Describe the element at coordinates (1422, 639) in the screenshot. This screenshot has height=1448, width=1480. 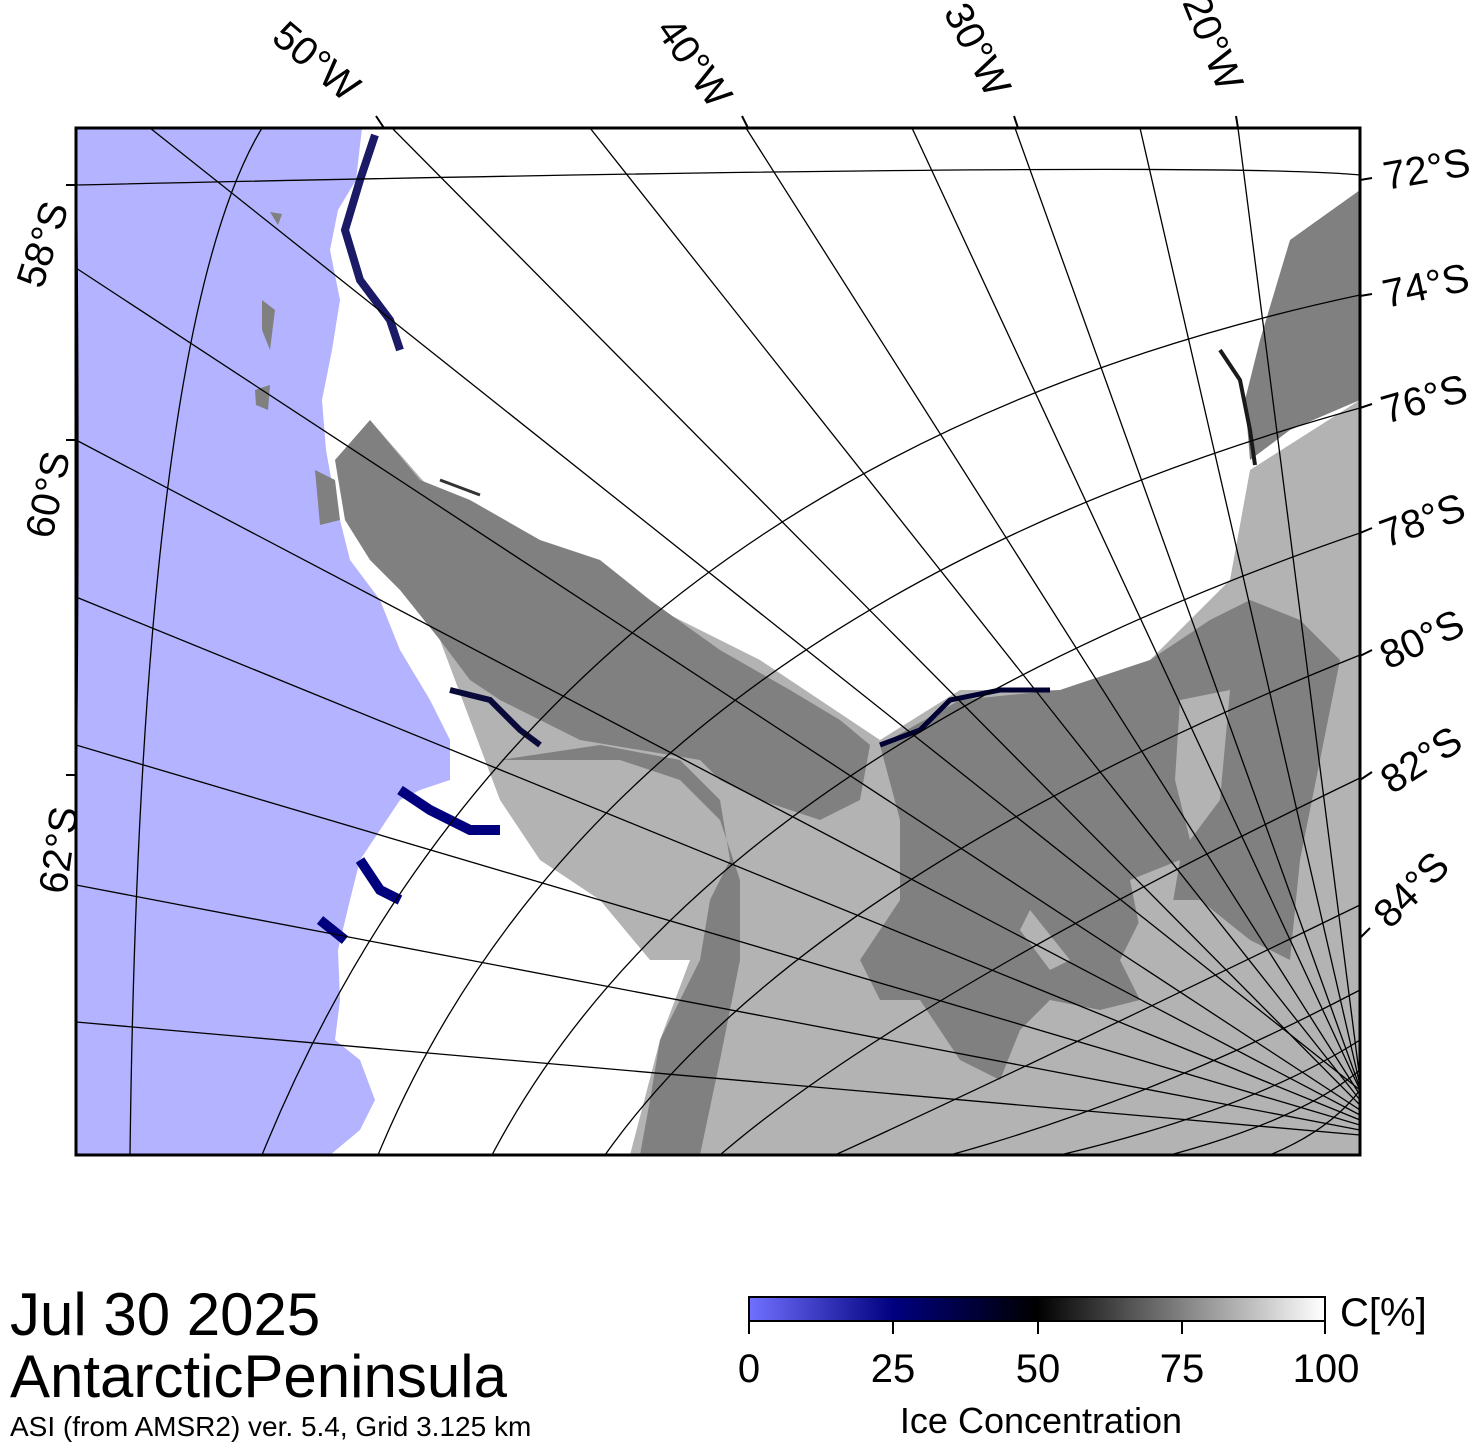
I see `latitude-label: 80°S` at that location.